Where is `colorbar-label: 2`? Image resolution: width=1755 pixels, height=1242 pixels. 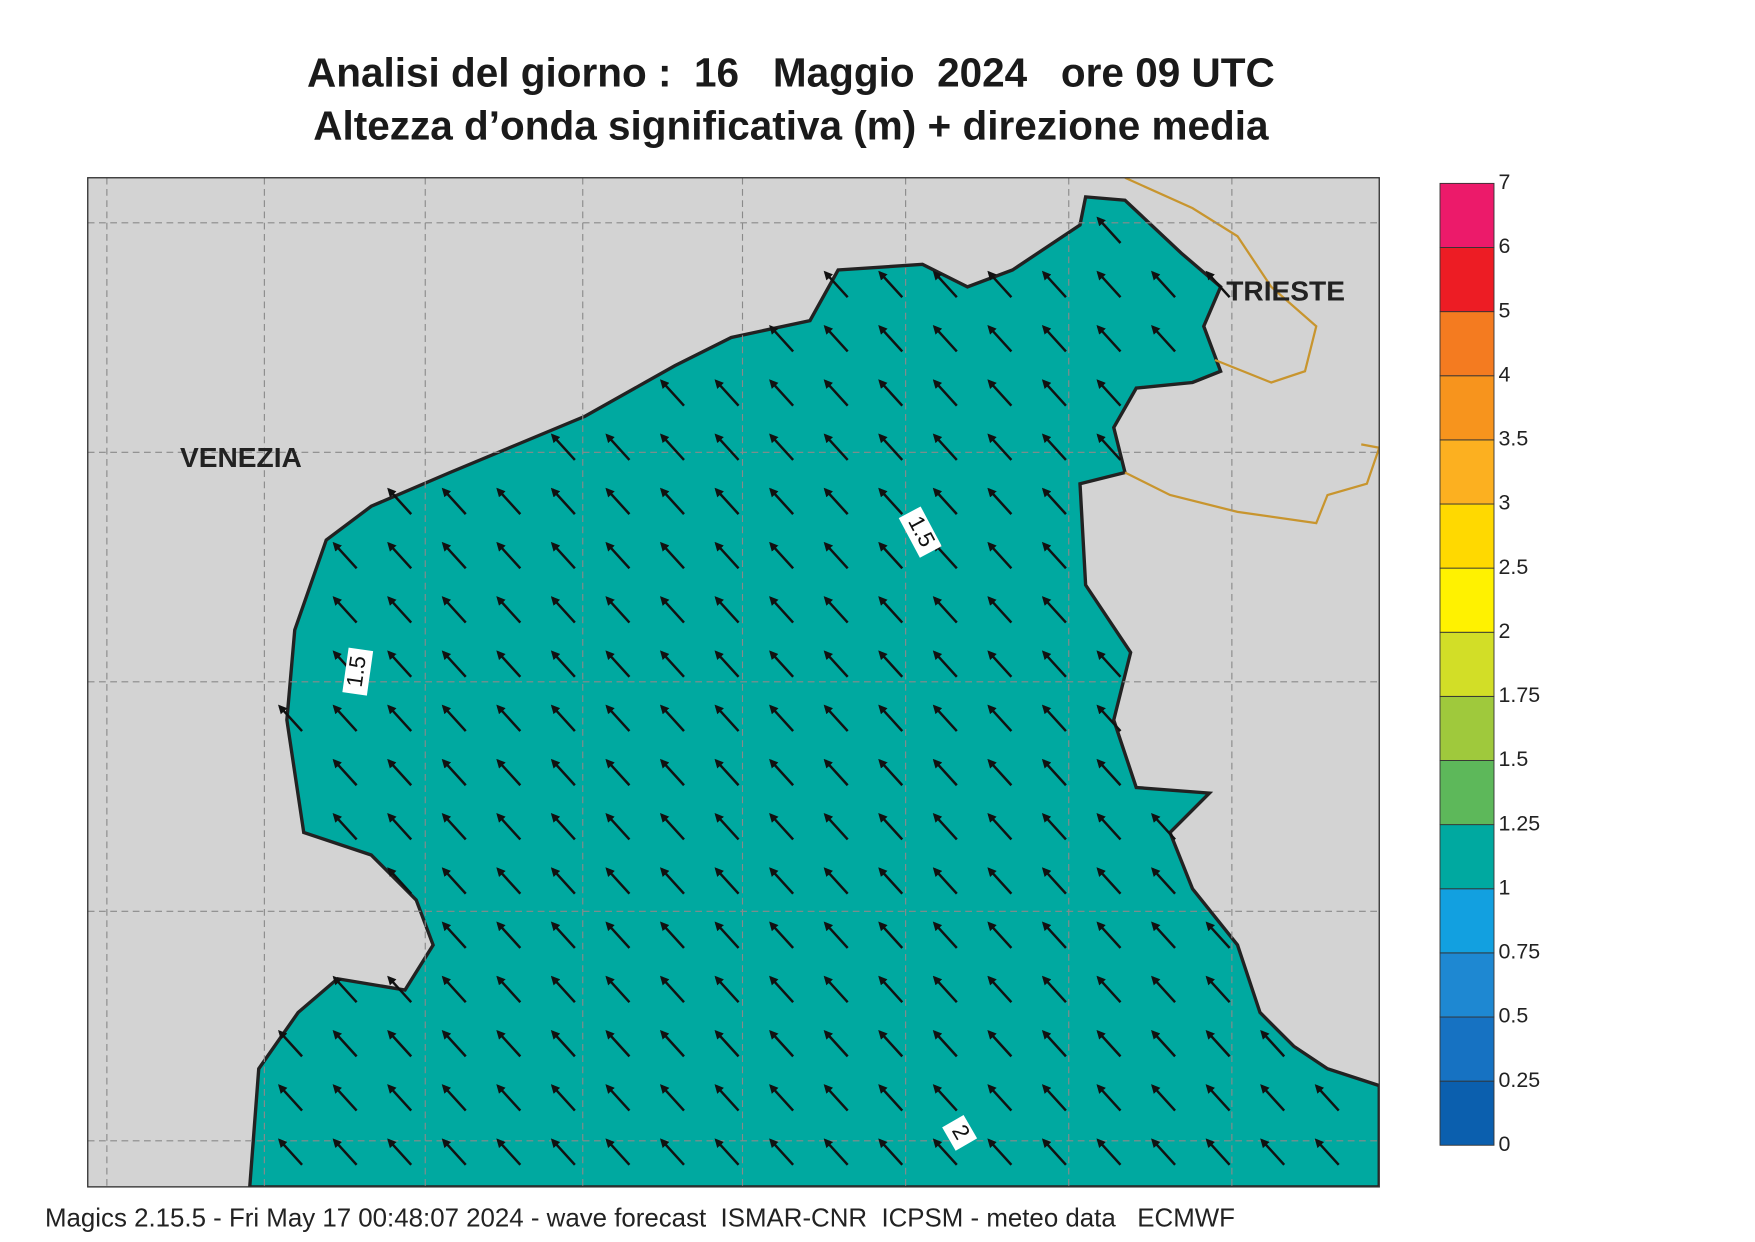 colorbar-label: 2 is located at coordinates (1505, 631).